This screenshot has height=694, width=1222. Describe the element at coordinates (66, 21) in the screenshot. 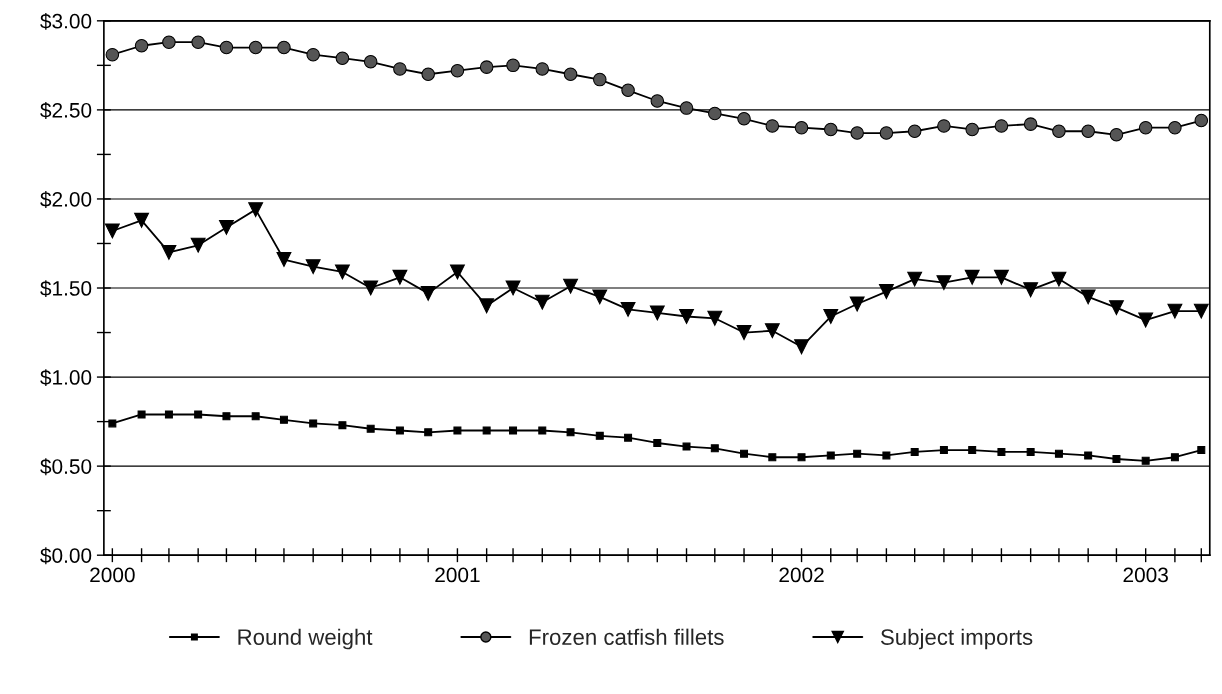

I see `y-tick-label: $3.00` at that location.